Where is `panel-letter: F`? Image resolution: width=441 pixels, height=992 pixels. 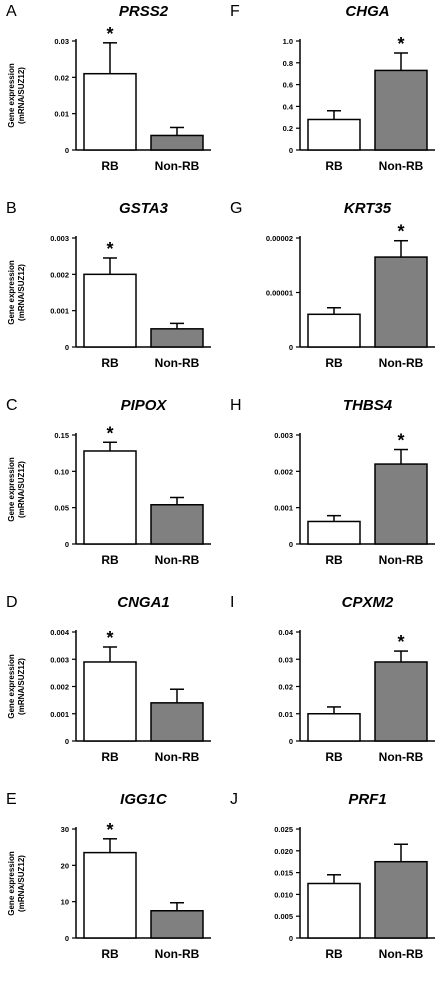 panel-letter: F is located at coordinates (235, 11).